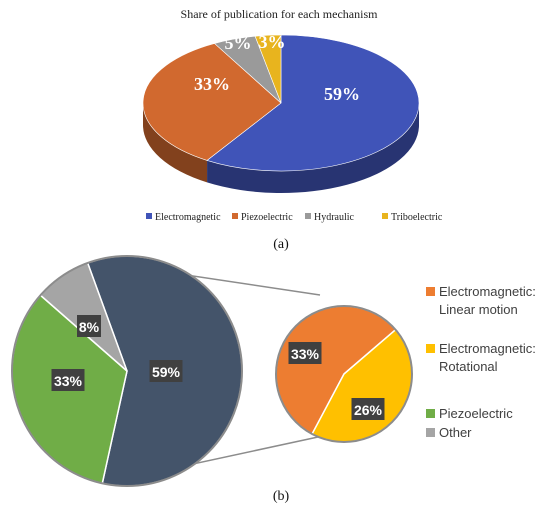  What do you see at coordinates (268, 69) in the screenshot?
I see `pie-a-slice-triboelectric` at bounding box center [268, 69].